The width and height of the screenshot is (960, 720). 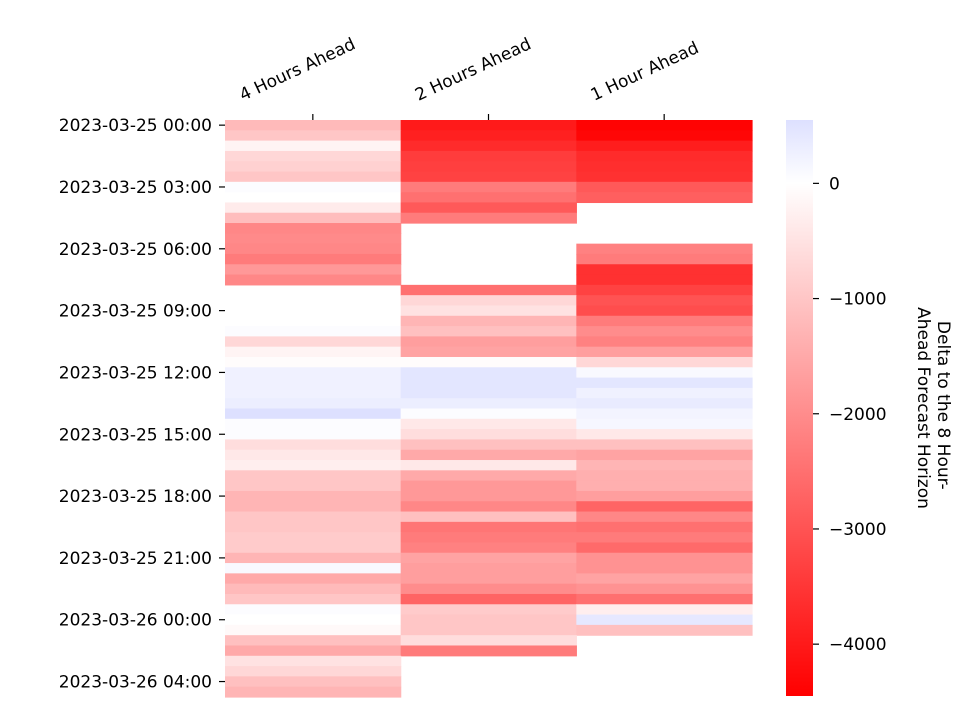 What do you see at coordinates (473, 69) in the screenshot?
I see `column-tick-label: 2 Hours Ahead` at bounding box center [473, 69].